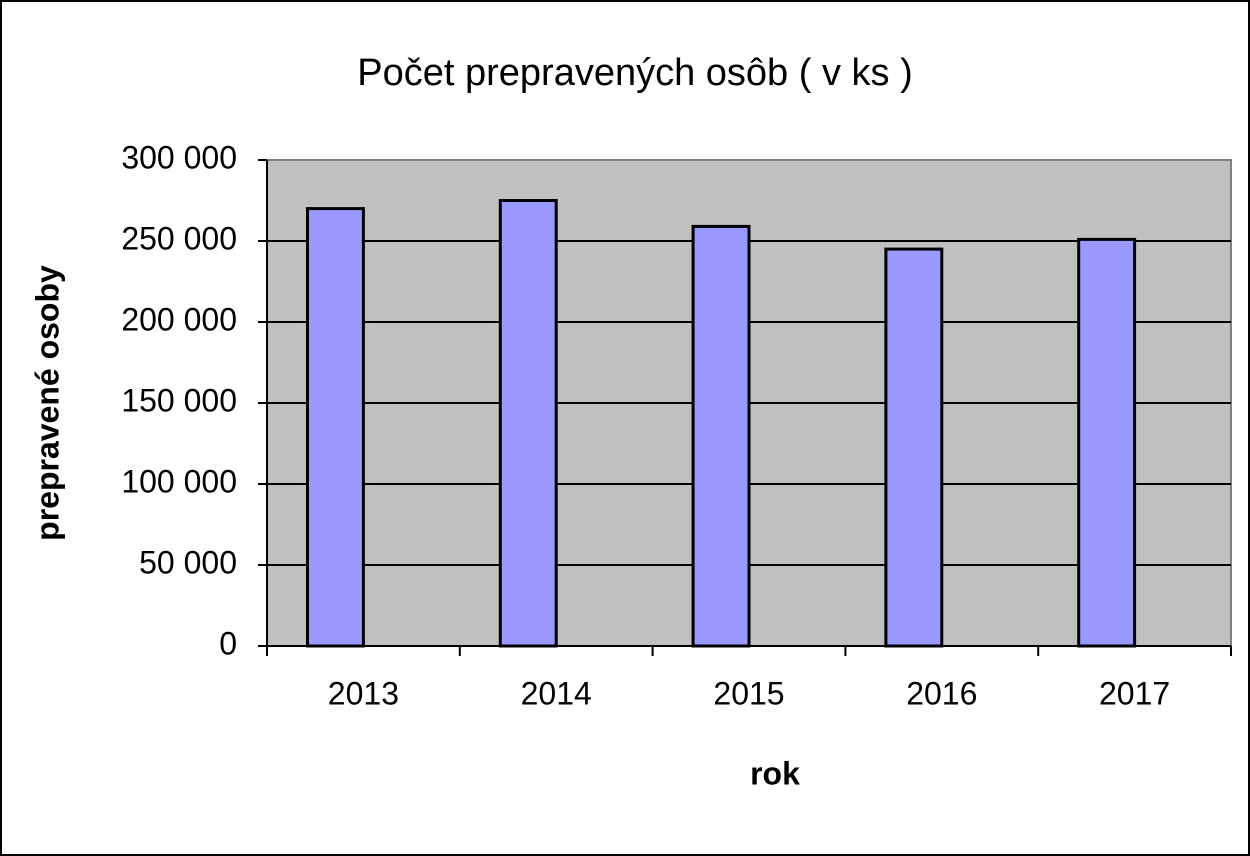  Describe the element at coordinates (179, 157) in the screenshot. I see `y-tick-label: 300 000` at that location.